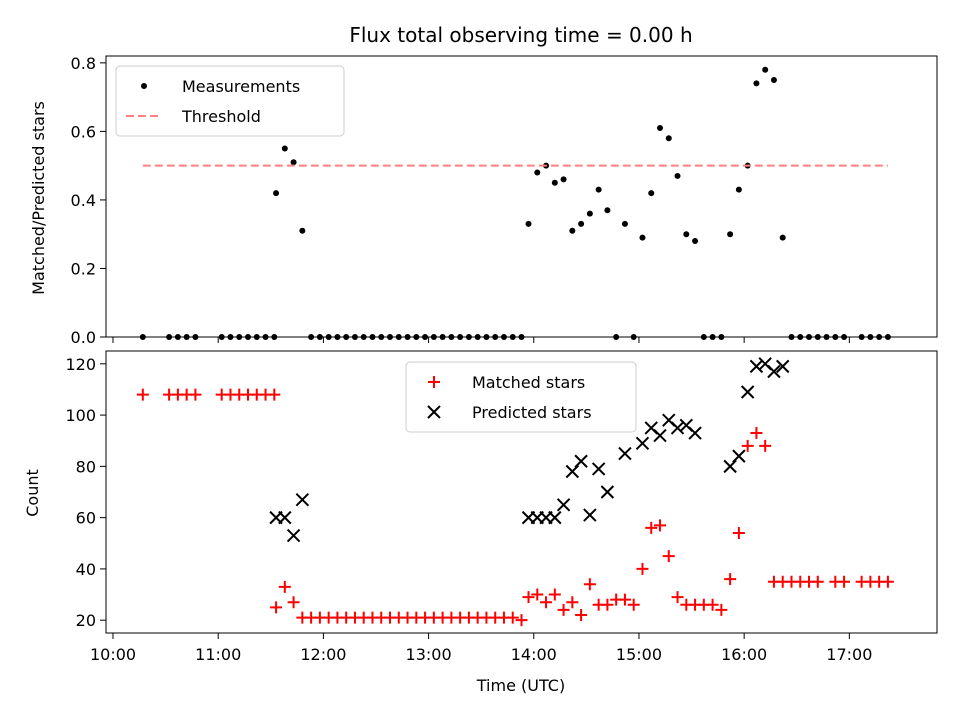 This screenshot has width=960, height=720. I want to click on top-y-tick-label: 0.0, so click(83, 337).